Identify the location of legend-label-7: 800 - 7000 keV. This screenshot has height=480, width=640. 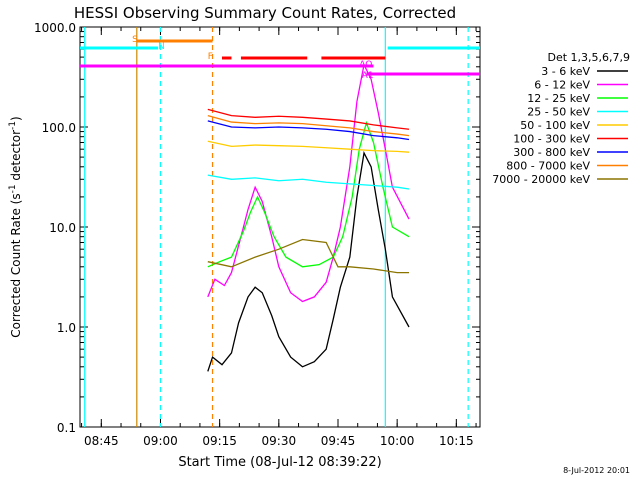
(548, 166).